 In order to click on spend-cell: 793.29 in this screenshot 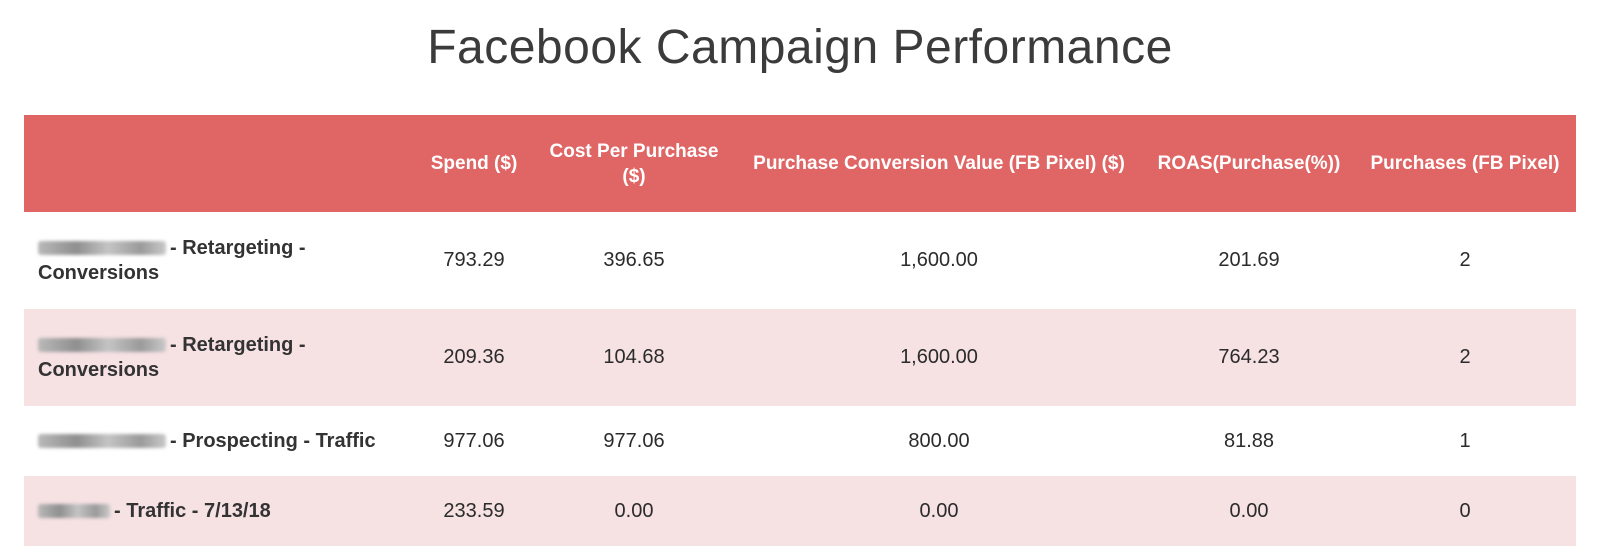, I will do `click(474, 260)`.